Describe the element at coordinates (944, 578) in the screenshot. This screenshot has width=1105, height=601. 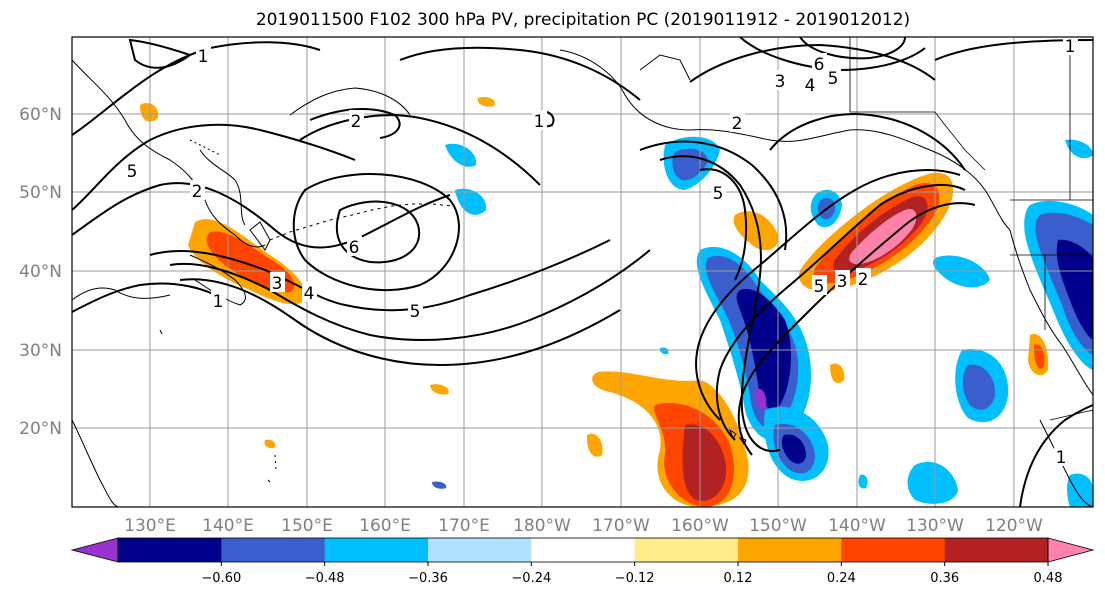
I see `colorbar-tick-label: 0.36` at that location.